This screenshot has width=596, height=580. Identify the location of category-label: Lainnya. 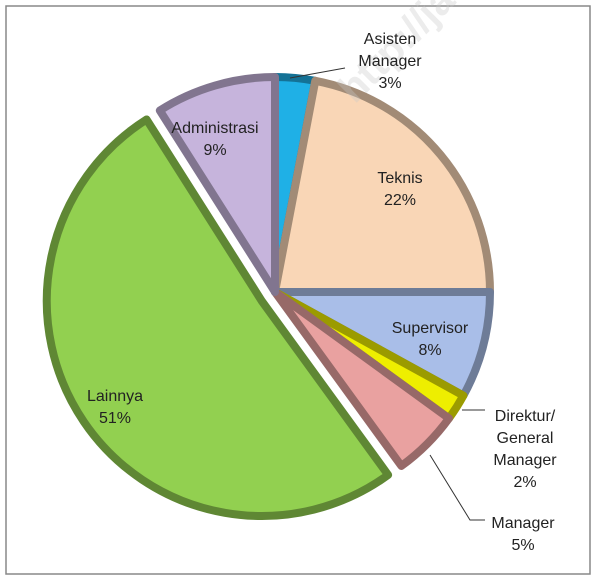
(115, 396).